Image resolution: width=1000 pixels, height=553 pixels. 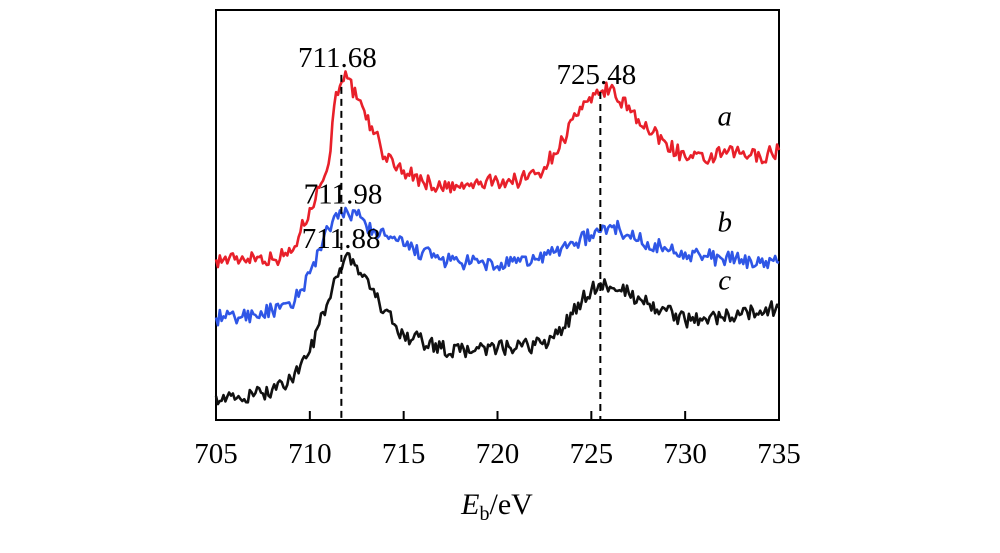 I want to click on x-axis-title: Eb/eV, so click(x=496, y=506).